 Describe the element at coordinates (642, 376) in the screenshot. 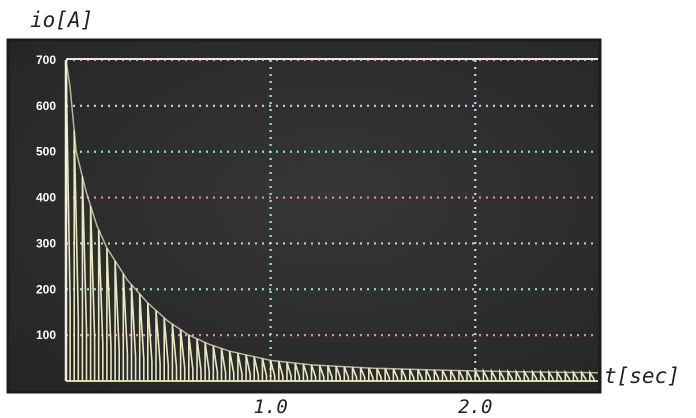

I see `x-axis-title: t[sec]` at that location.